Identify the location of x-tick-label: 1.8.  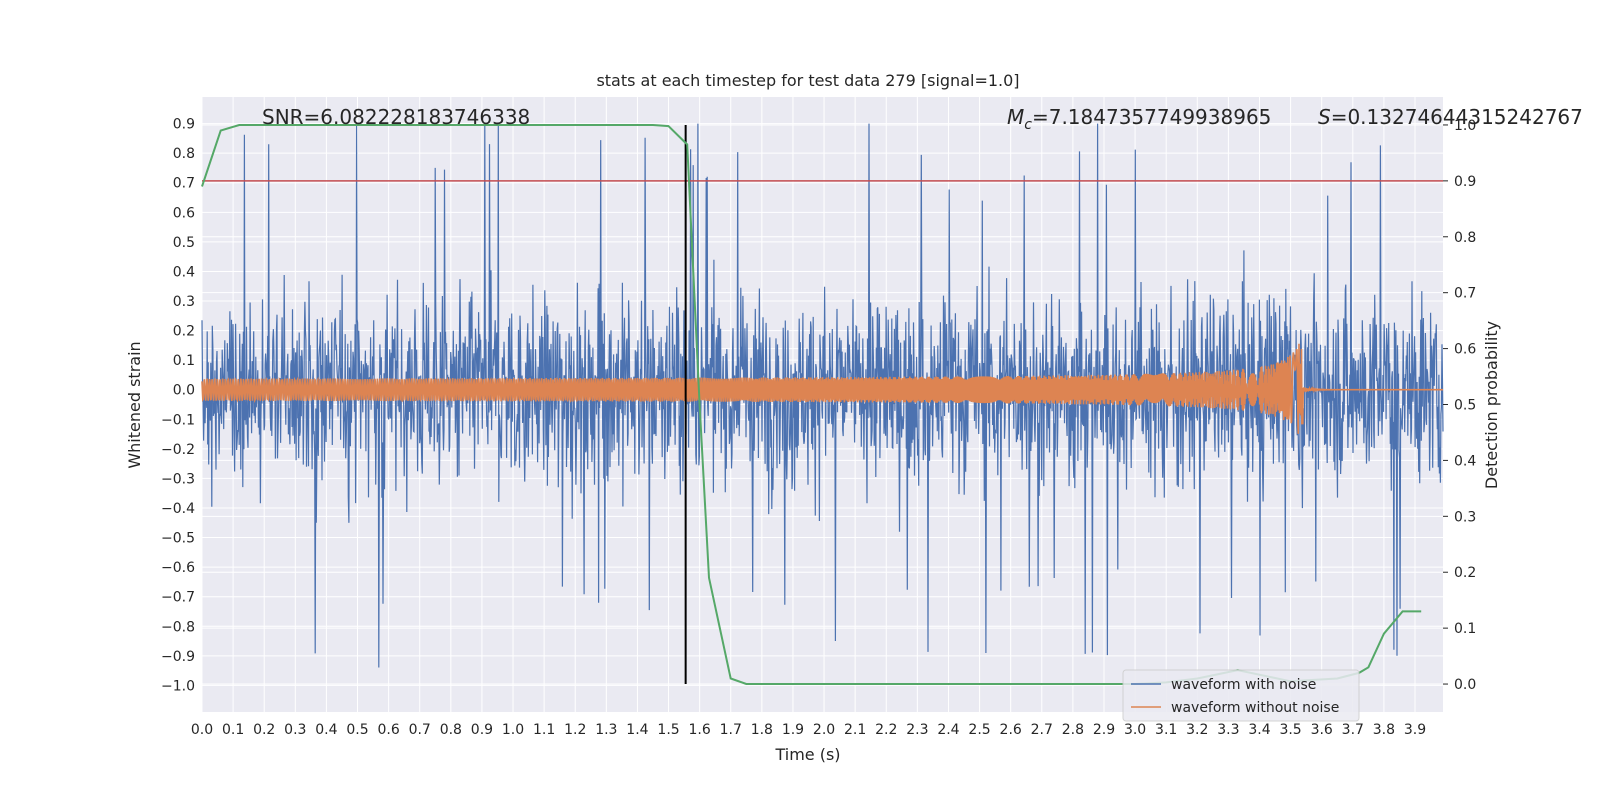
(762, 730).